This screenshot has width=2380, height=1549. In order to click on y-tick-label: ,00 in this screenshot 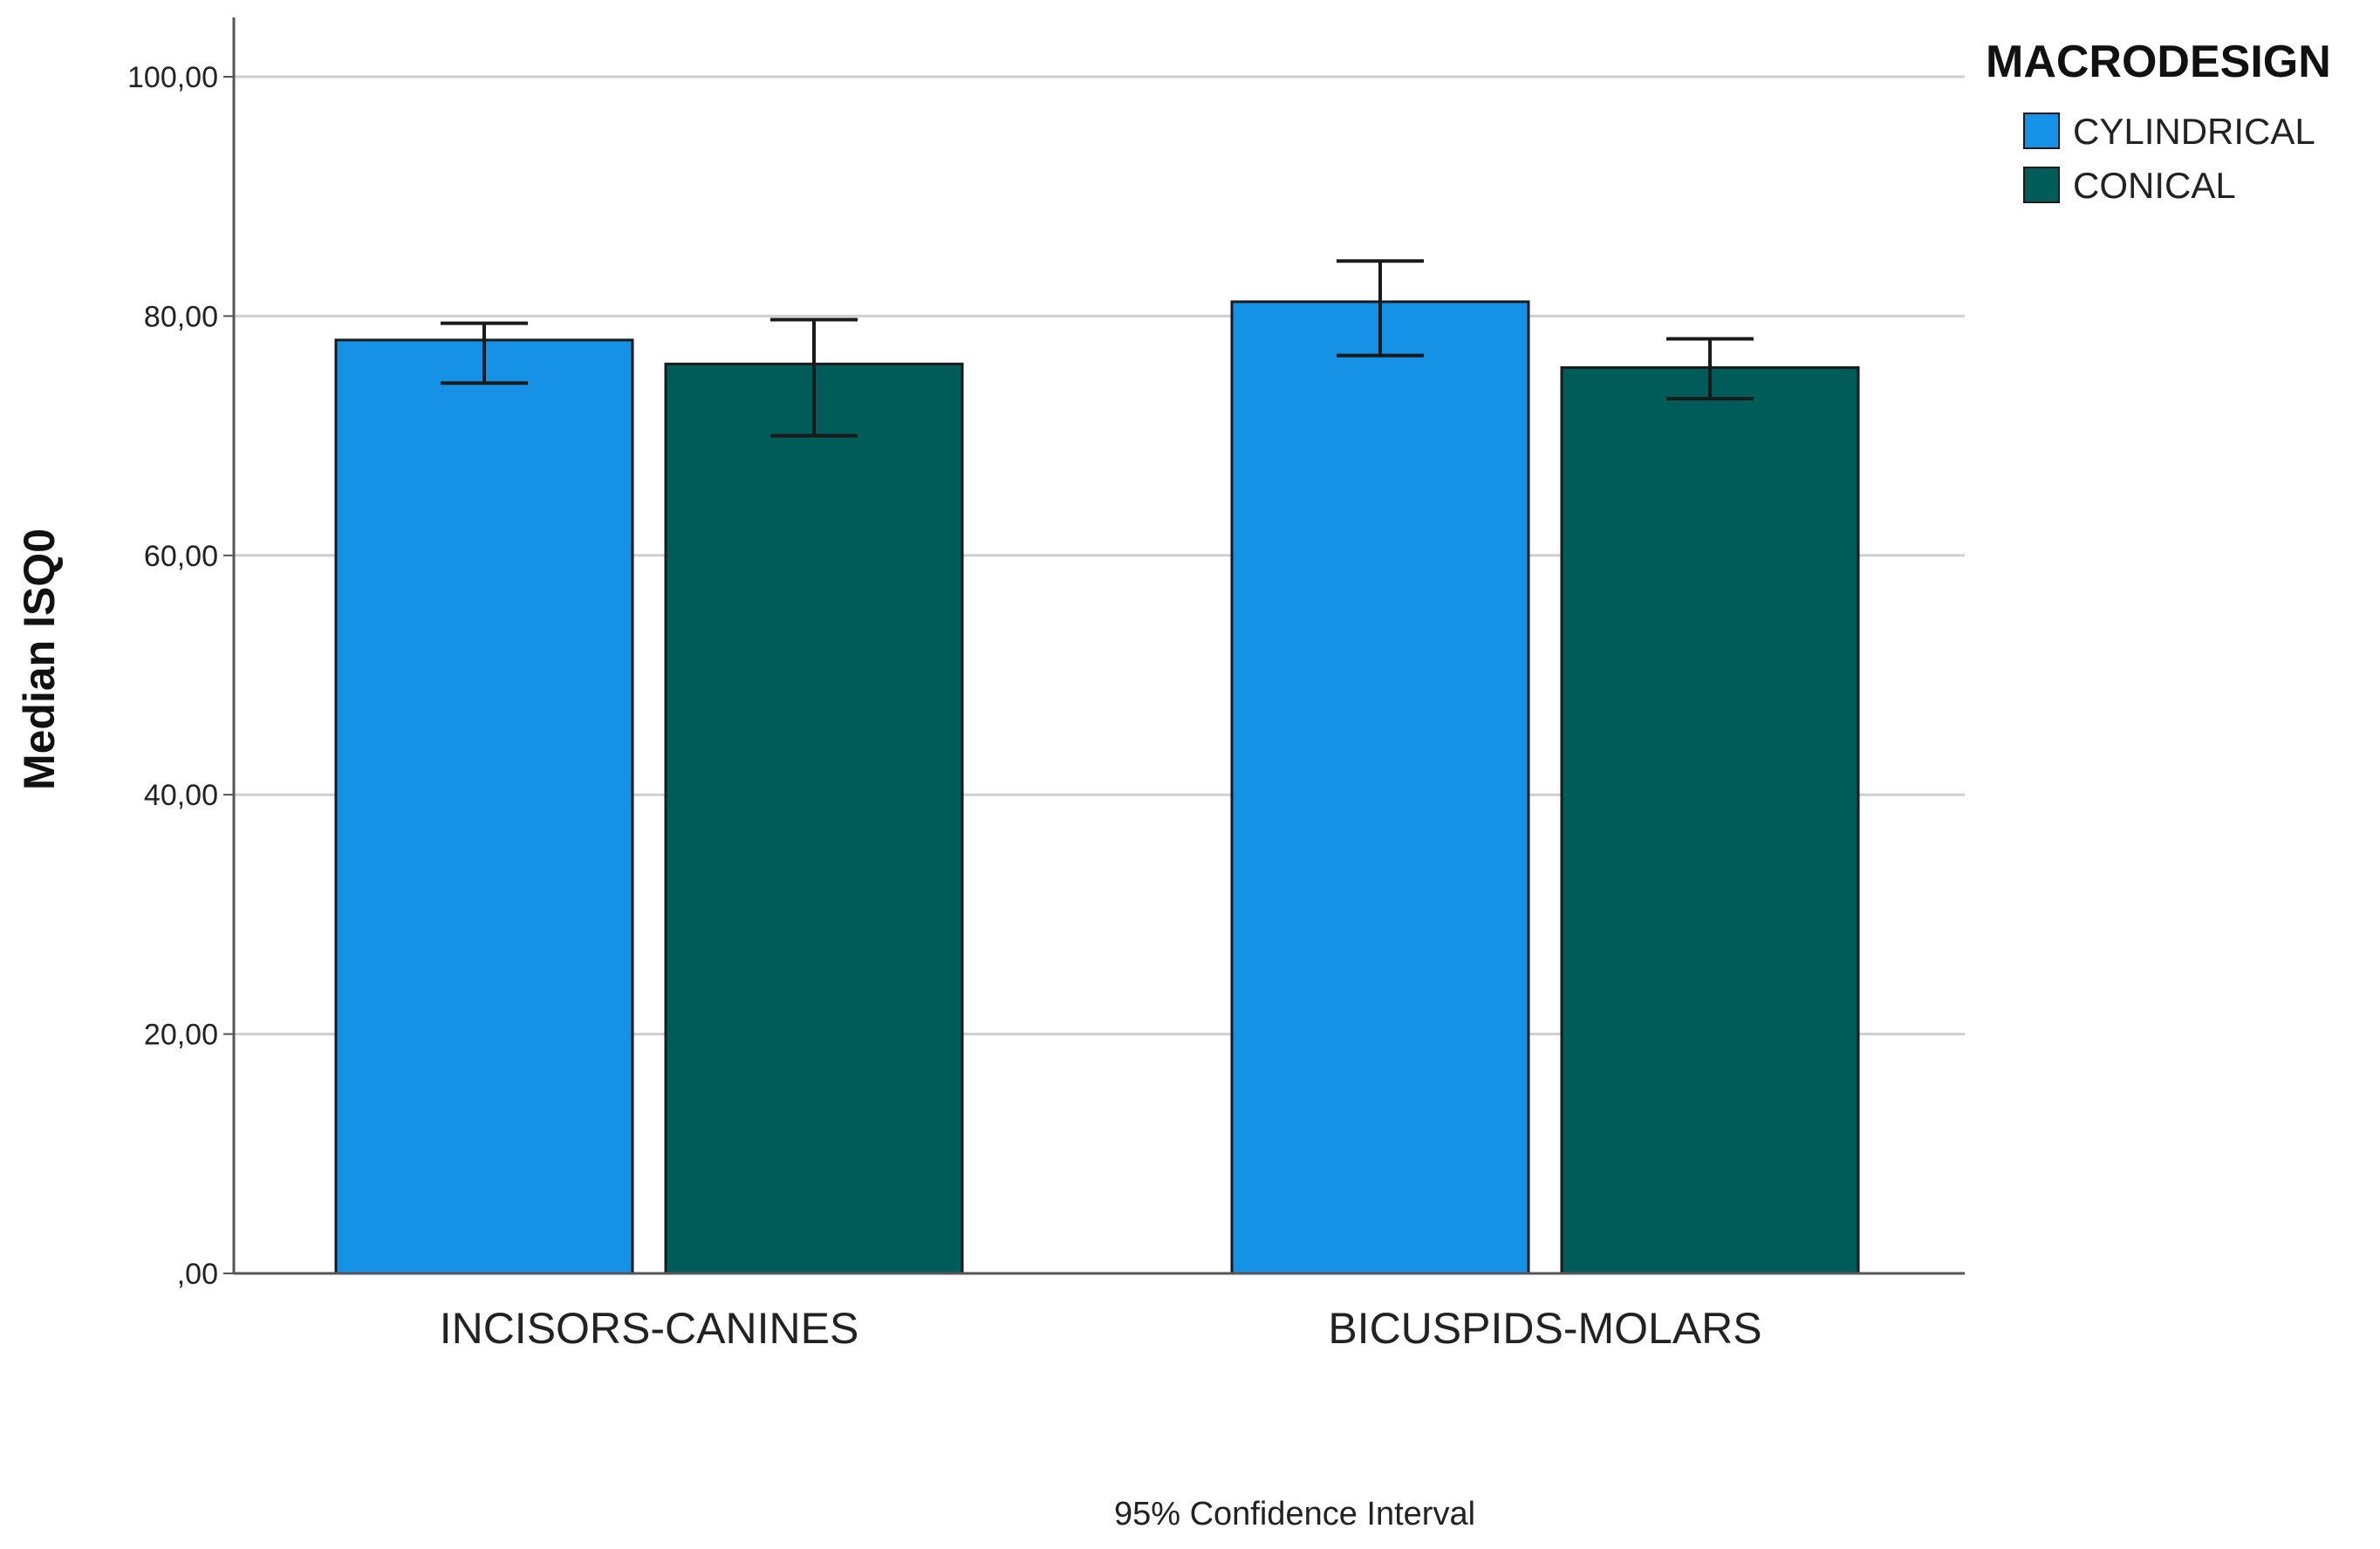, I will do `click(197, 1274)`.